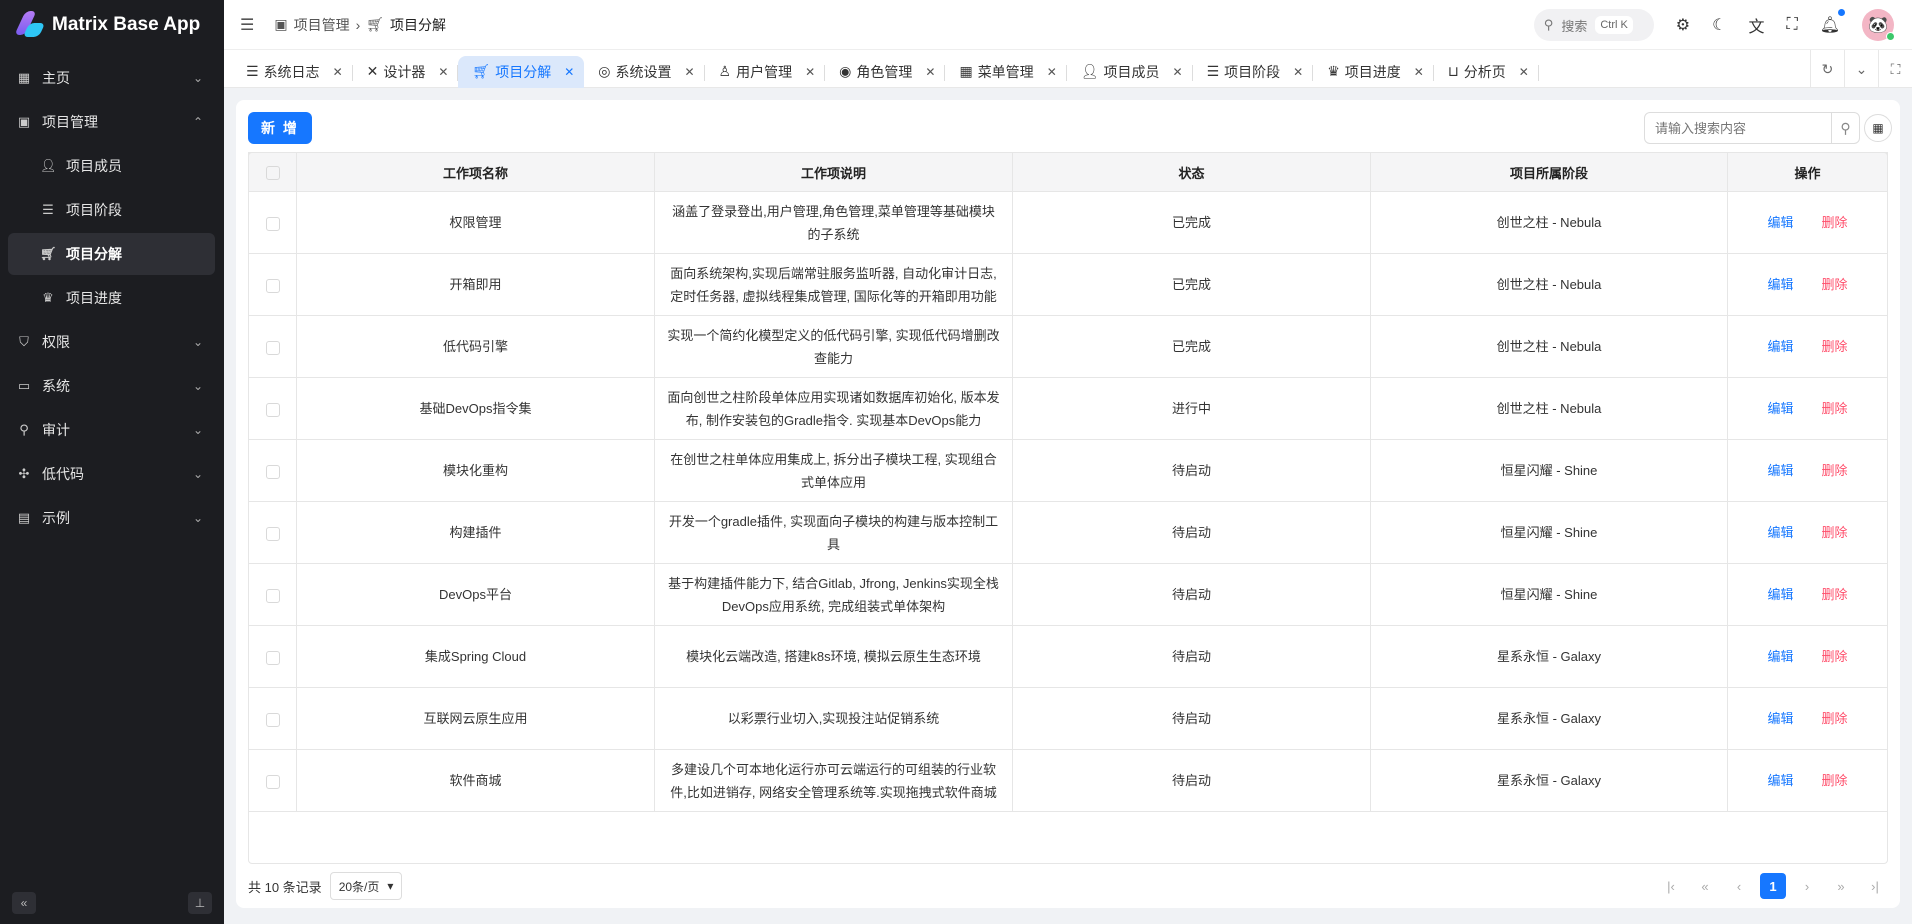 The width and height of the screenshot is (1912, 924). I want to click on user-icon: ♙, so click(725, 71).